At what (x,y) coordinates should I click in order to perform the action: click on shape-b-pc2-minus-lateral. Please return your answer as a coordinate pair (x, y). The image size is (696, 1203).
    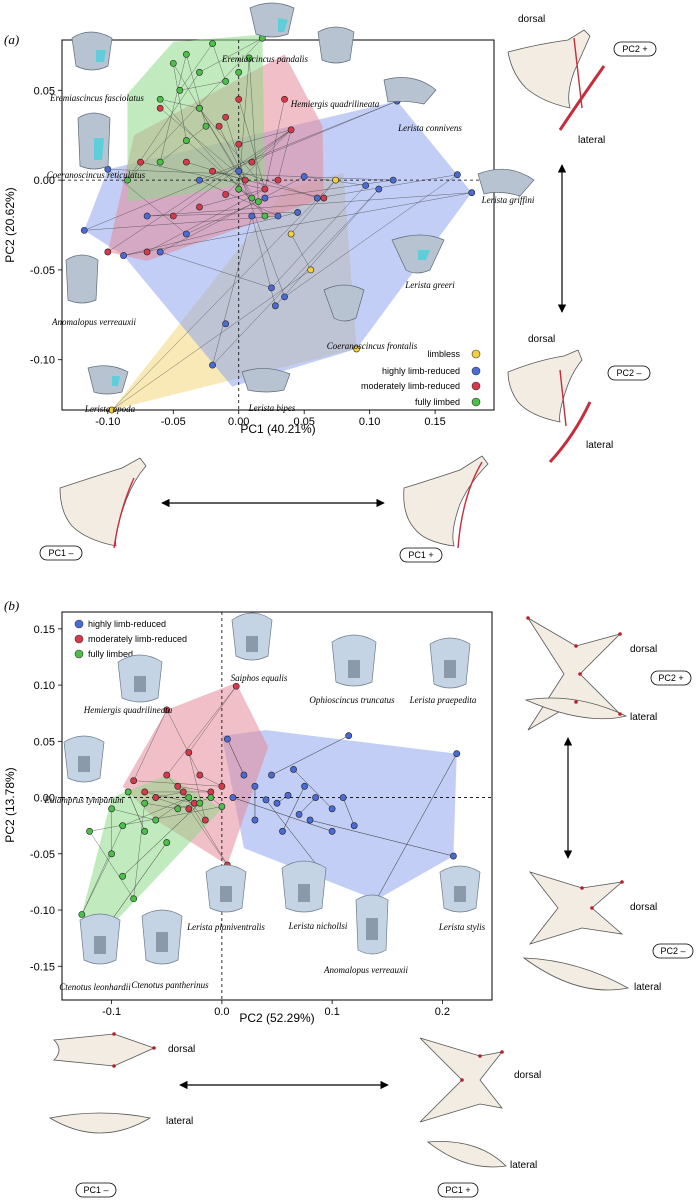
    Looking at the image, I should click on (576, 974).